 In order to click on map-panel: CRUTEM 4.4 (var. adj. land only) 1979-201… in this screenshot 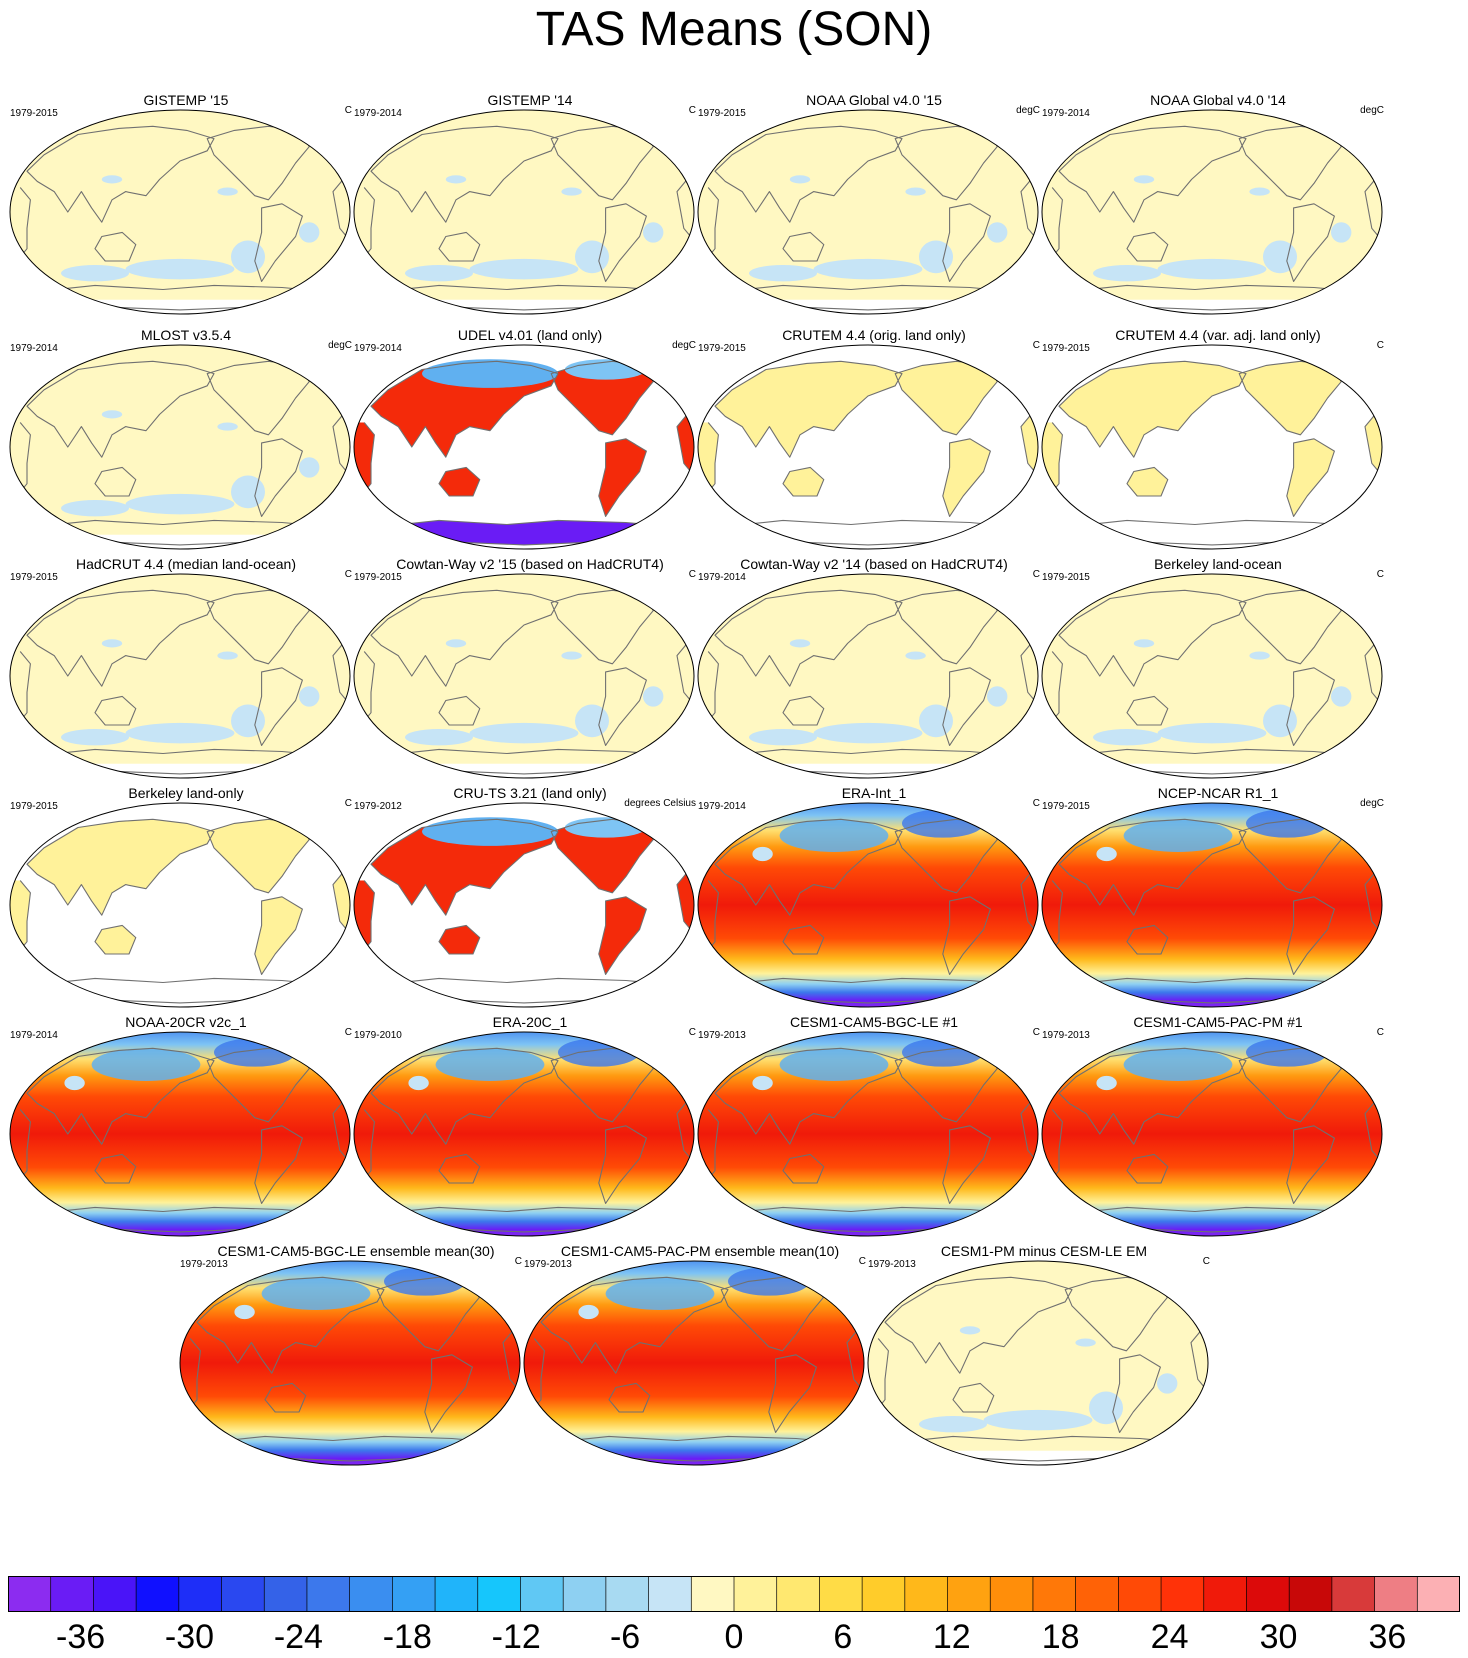, I will do `click(1218, 443)`.